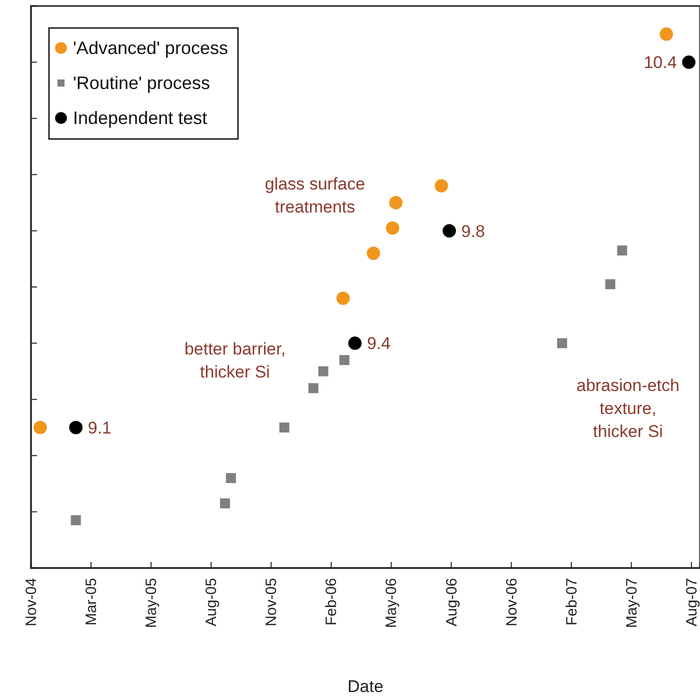 The height and width of the screenshot is (700, 700). What do you see at coordinates (451, 602) in the screenshot?
I see `x-tick-label: Aug-06` at bounding box center [451, 602].